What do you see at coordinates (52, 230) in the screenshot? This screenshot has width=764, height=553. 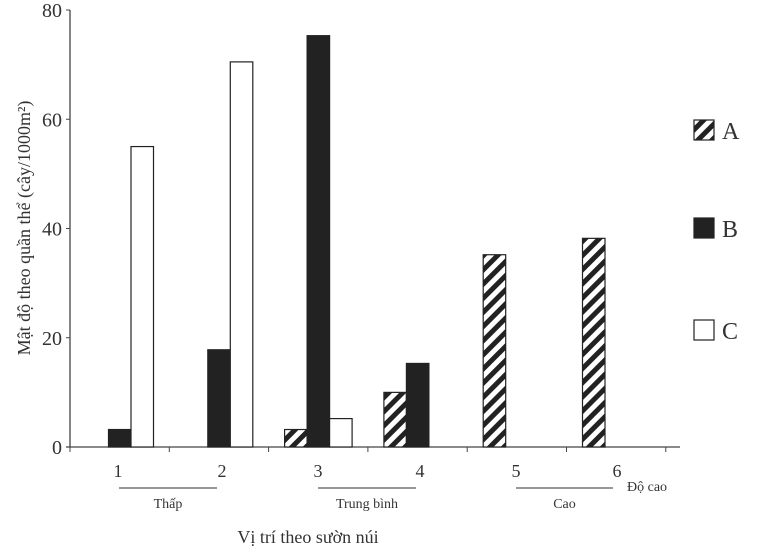 I see `y-tick-label: 40` at bounding box center [52, 230].